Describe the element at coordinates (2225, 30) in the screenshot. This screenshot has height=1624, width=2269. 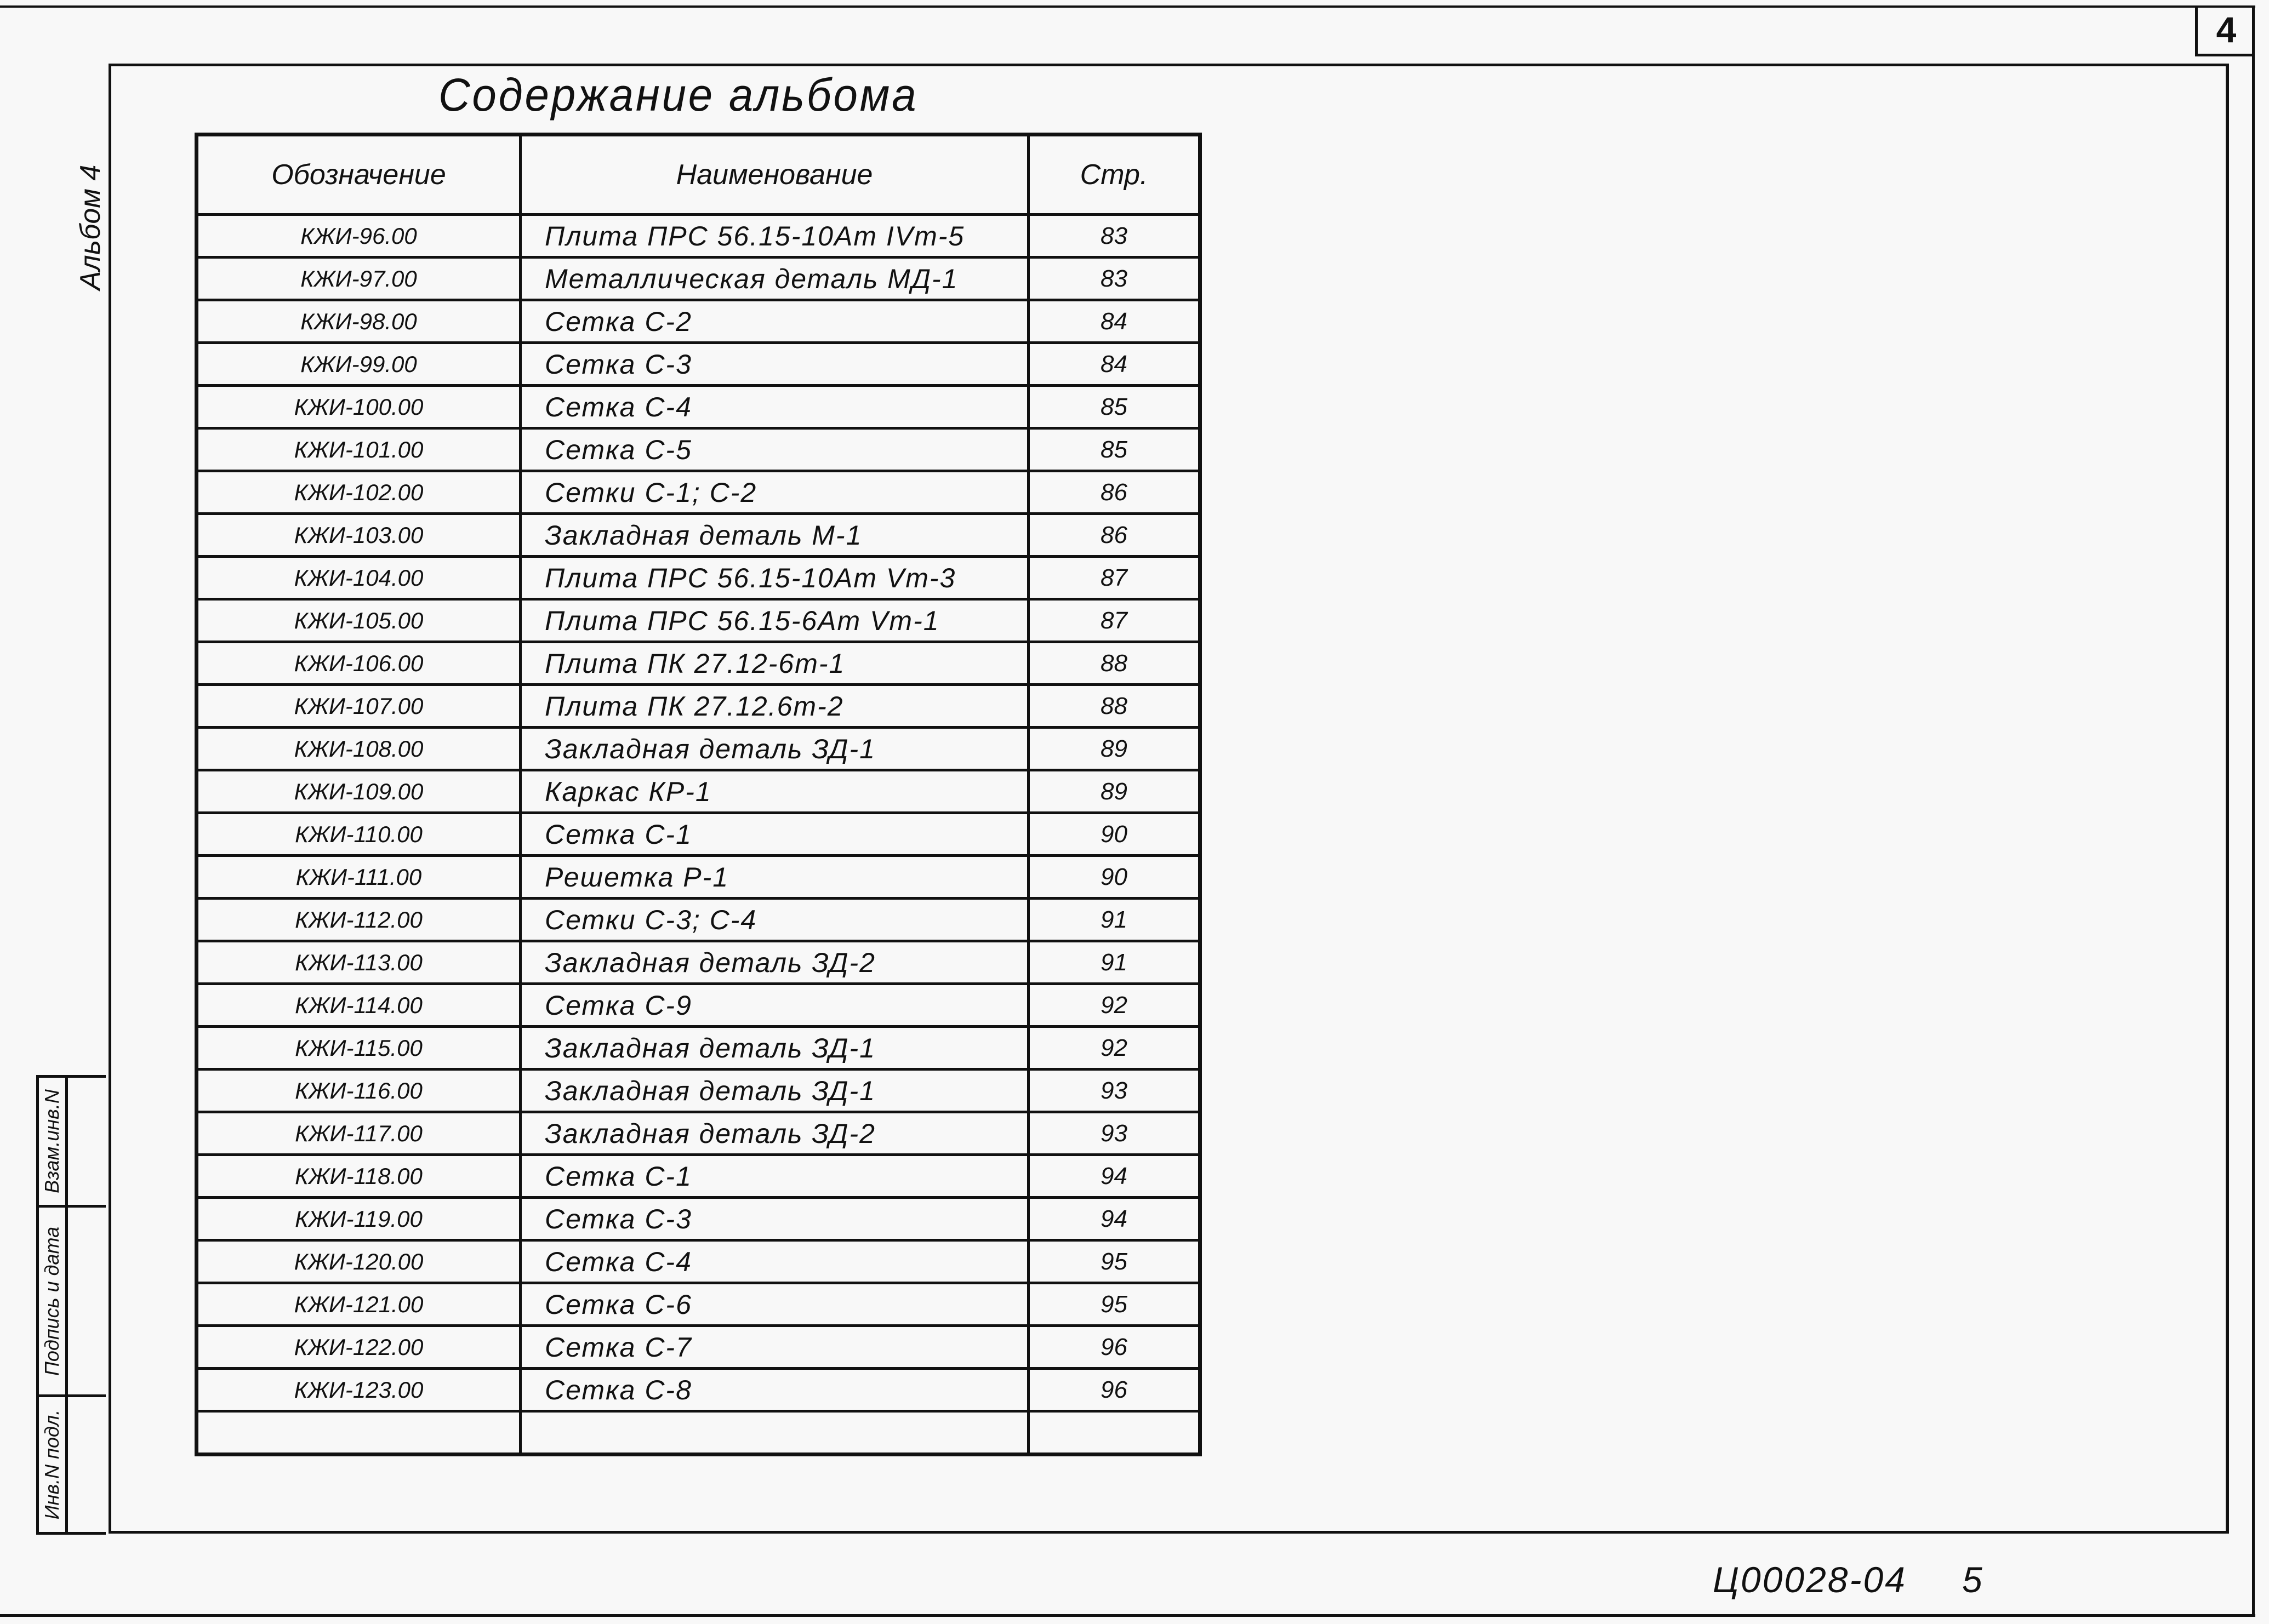
I see `sheet-number: 4` at that location.